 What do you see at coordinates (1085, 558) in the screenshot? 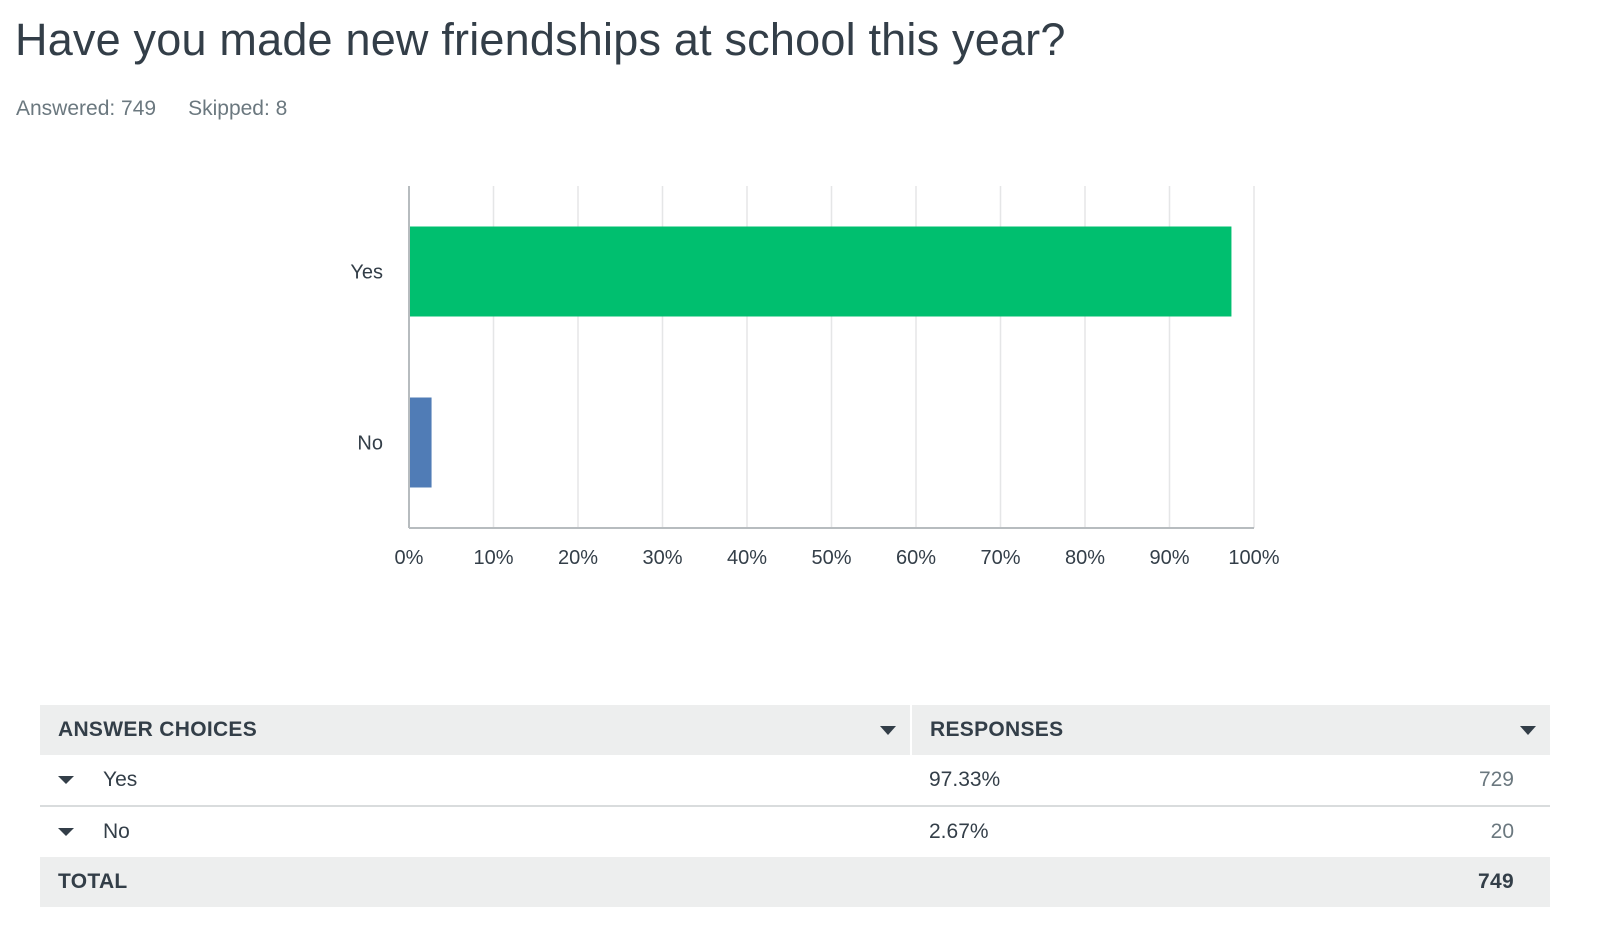
I see `x-tick-label: 80%` at bounding box center [1085, 558].